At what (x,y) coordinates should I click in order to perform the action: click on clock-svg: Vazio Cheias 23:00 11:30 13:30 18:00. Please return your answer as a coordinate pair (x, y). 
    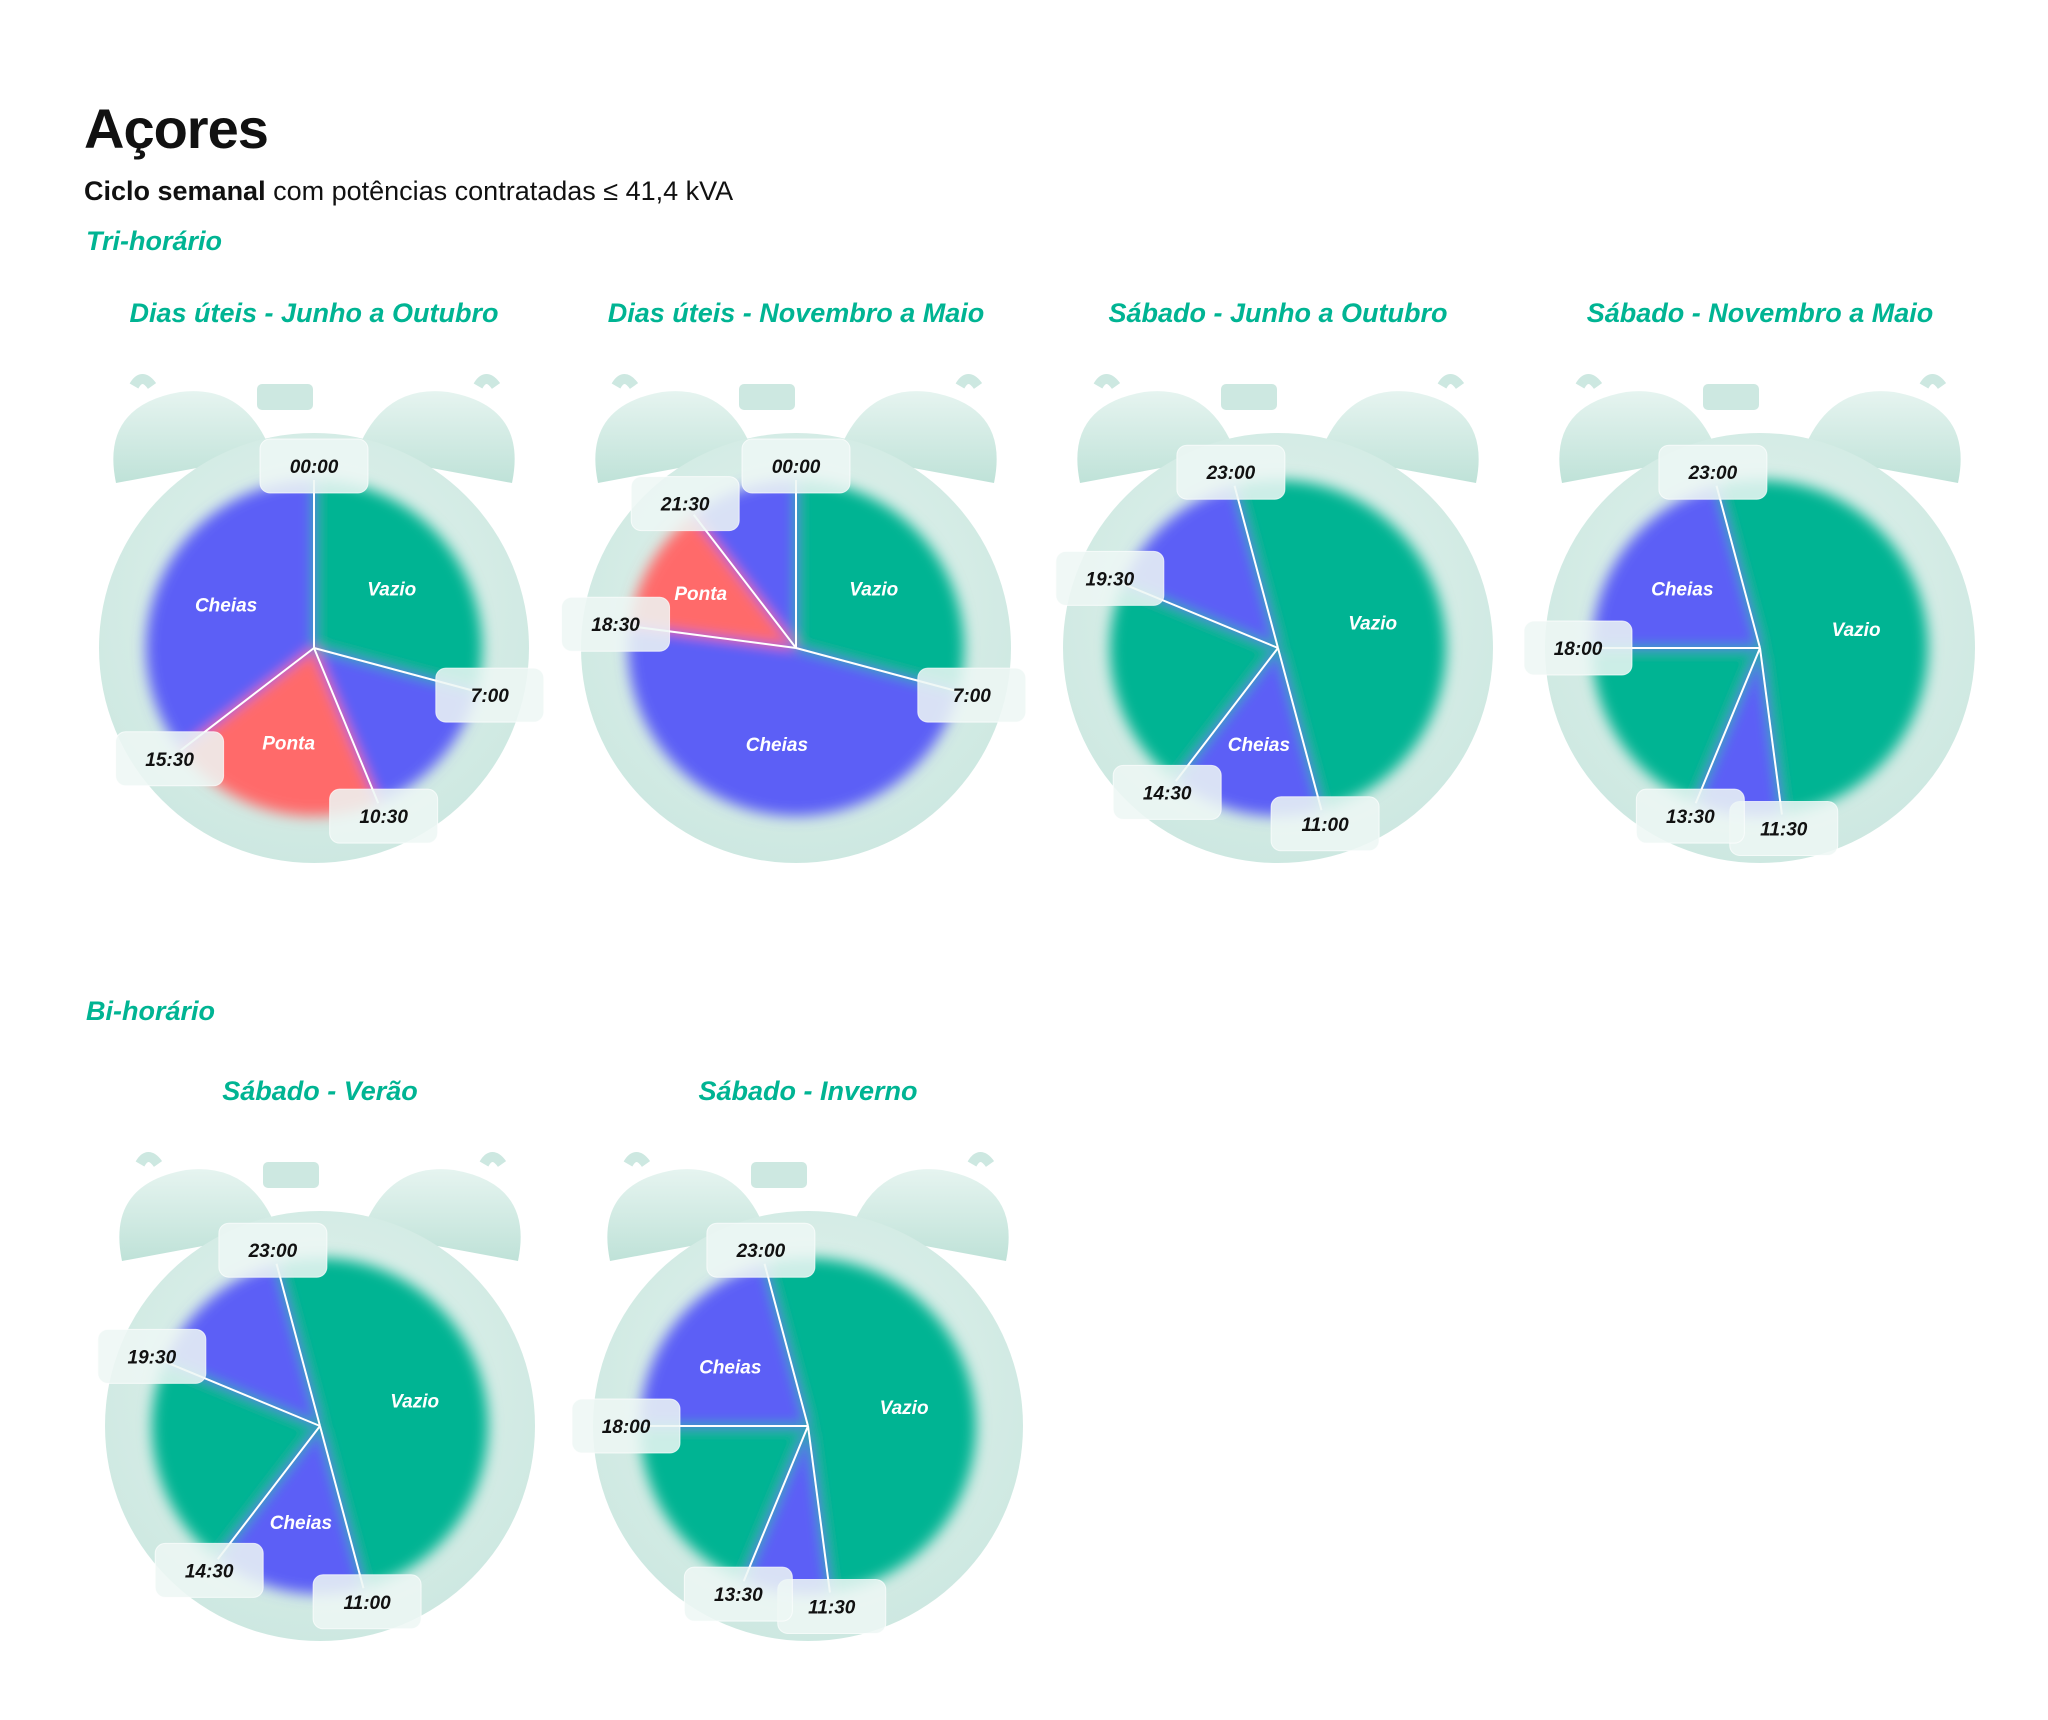
    Looking at the image, I should click on (1749, 618).